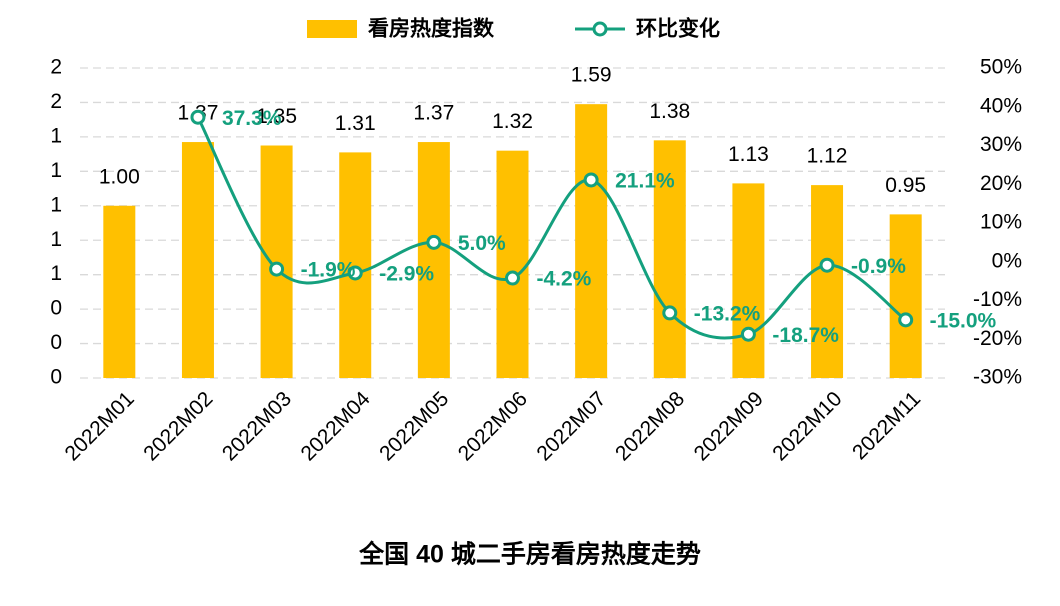 This screenshot has width=1060, height=606. What do you see at coordinates (332, 29) in the screenshot?
I see `legend-swatch` at bounding box center [332, 29].